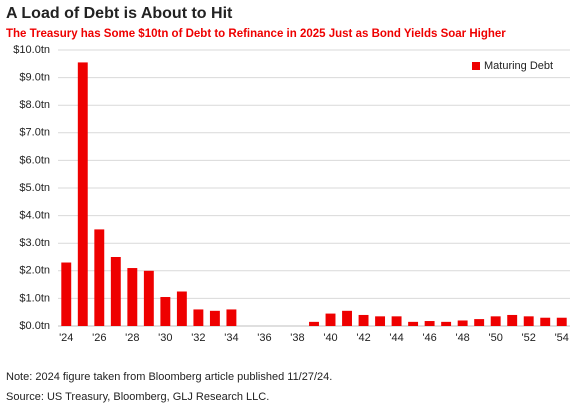 The width and height of the screenshot is (579, 405). What do you see at coordinates (66, 338) in the screenshot?
I see `x-tick-label: '24` at bounding box center [66, 338].